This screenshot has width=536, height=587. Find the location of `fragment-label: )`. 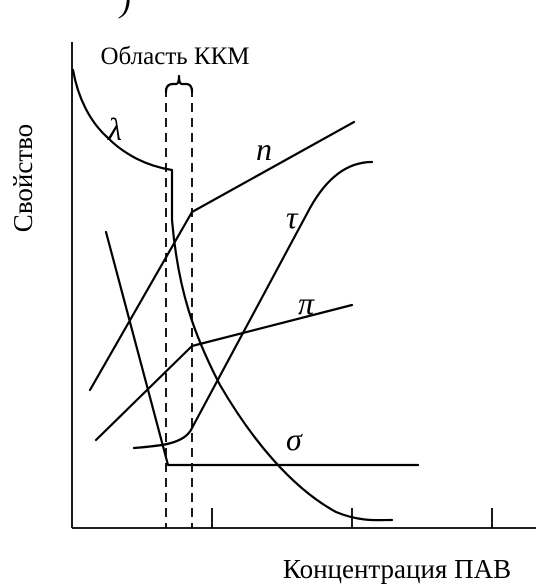

fragment-label: ) is located at coordinates (124, 9).